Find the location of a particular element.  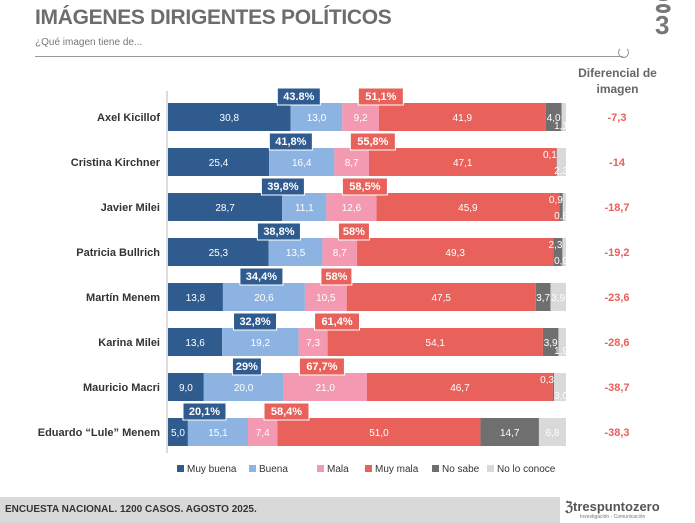

data-label: 30,8 is located at coordinates (230, 118).